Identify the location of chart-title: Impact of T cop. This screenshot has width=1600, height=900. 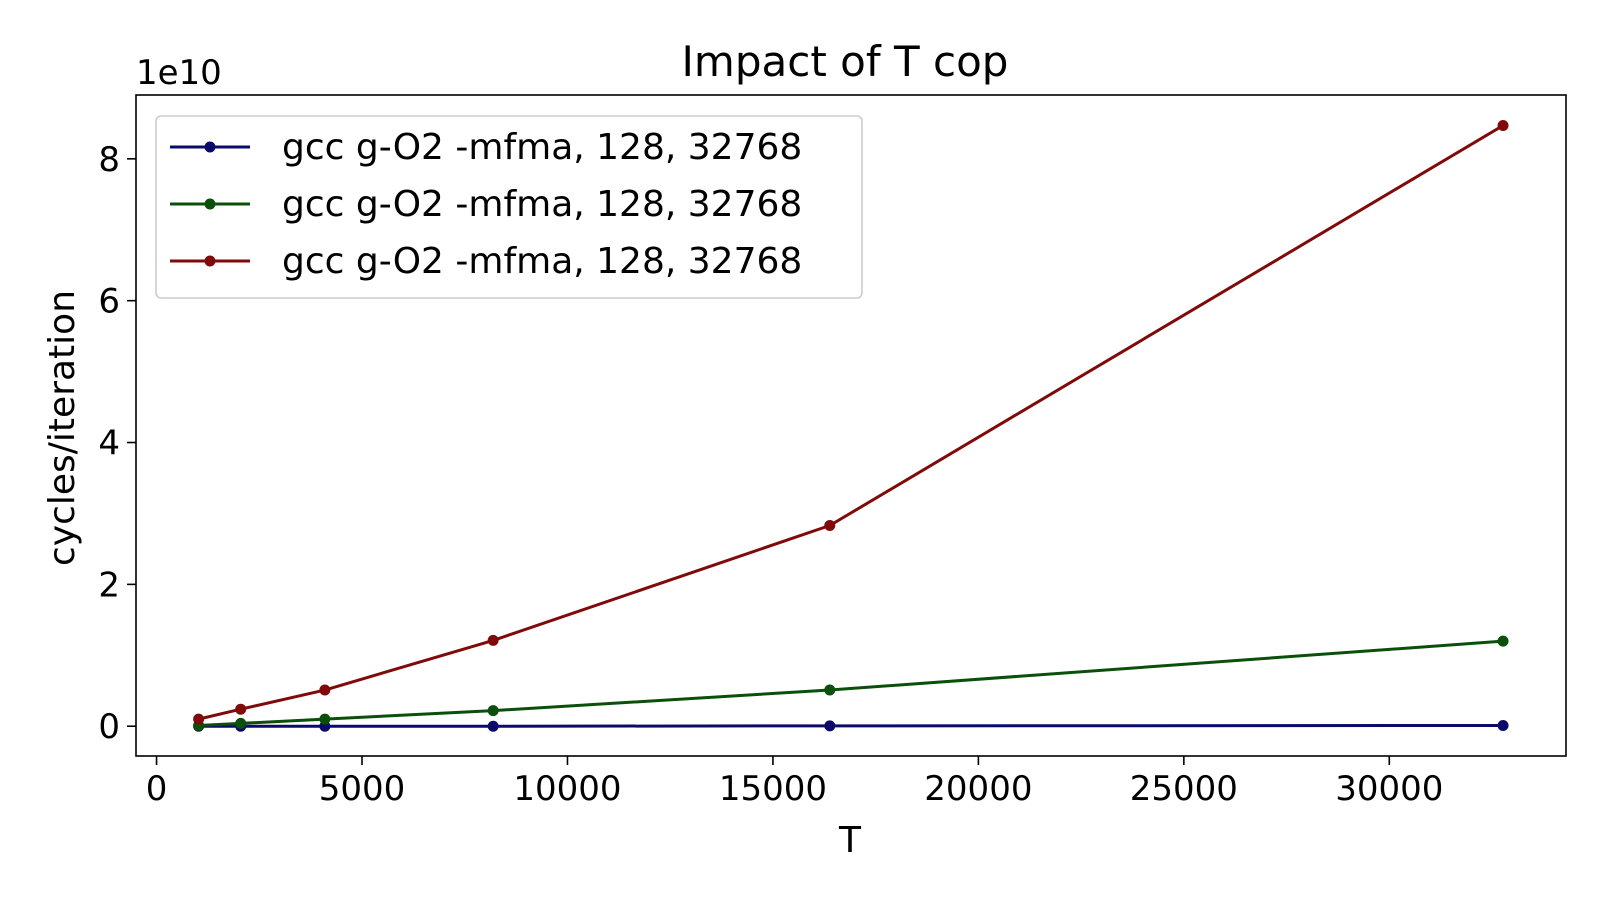
(845, 61).